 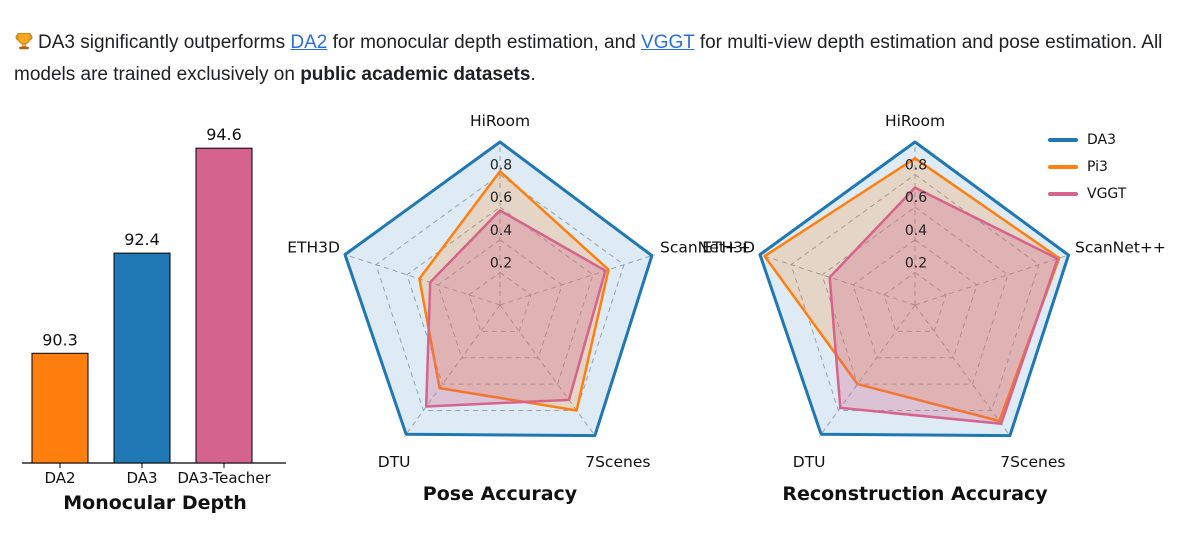 I want to click on header-text-4: ., so click(x=533, y=74).